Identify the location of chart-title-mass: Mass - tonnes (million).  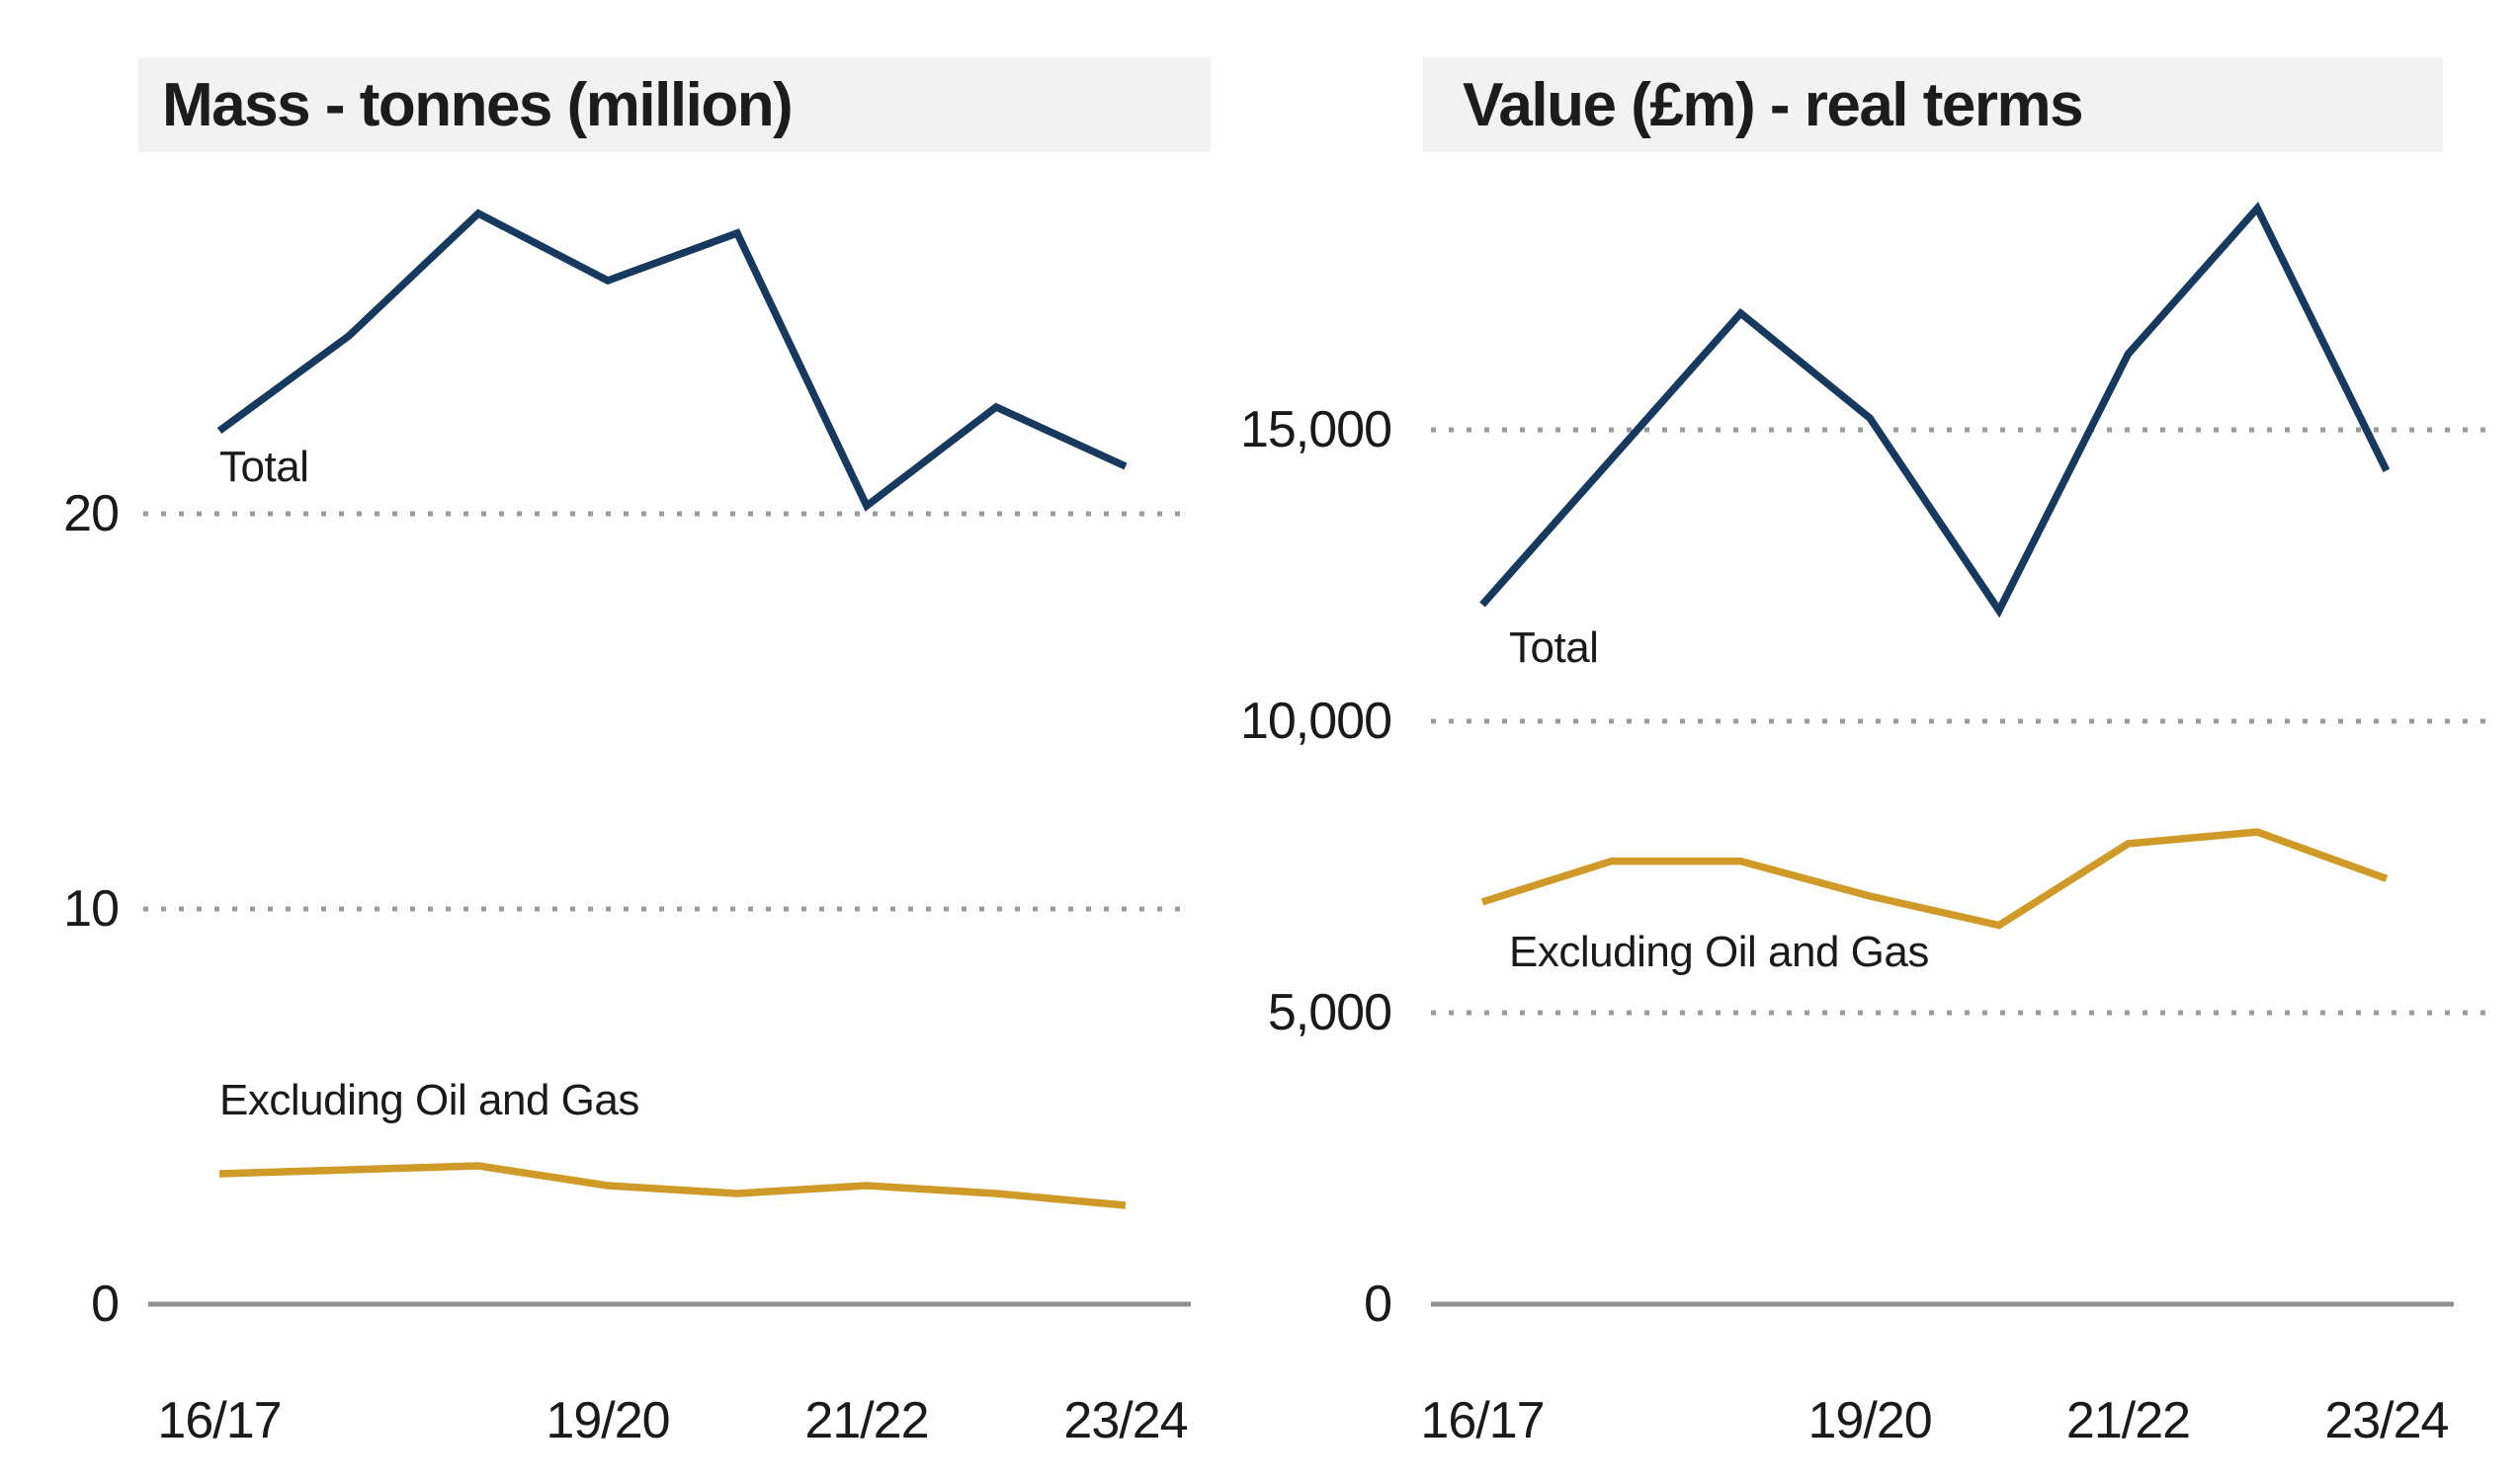
(478, 104).